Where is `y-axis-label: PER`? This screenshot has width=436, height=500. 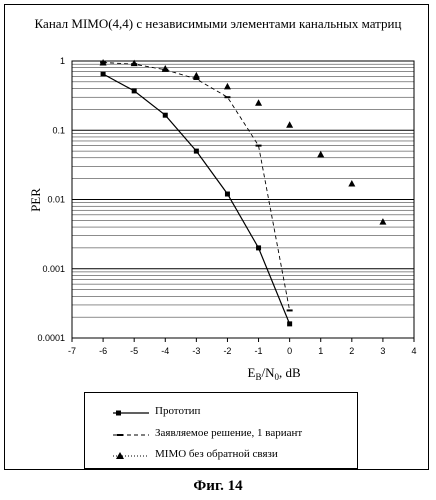 y-axis-label: PER is located at coordinates (35, 200).